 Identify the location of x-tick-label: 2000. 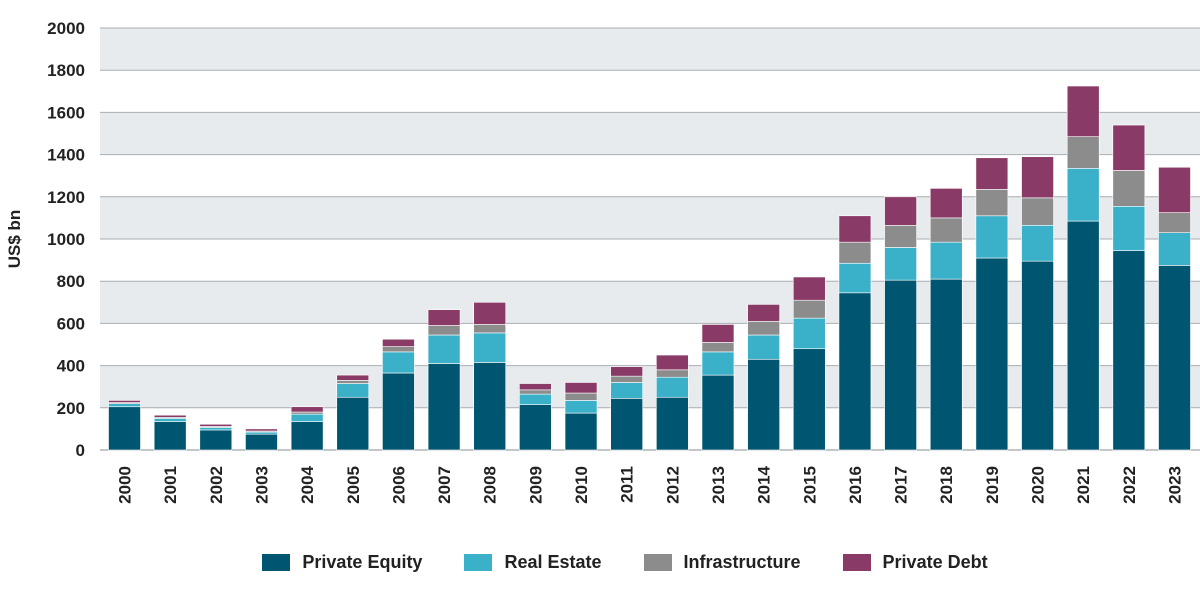
(125, 485).